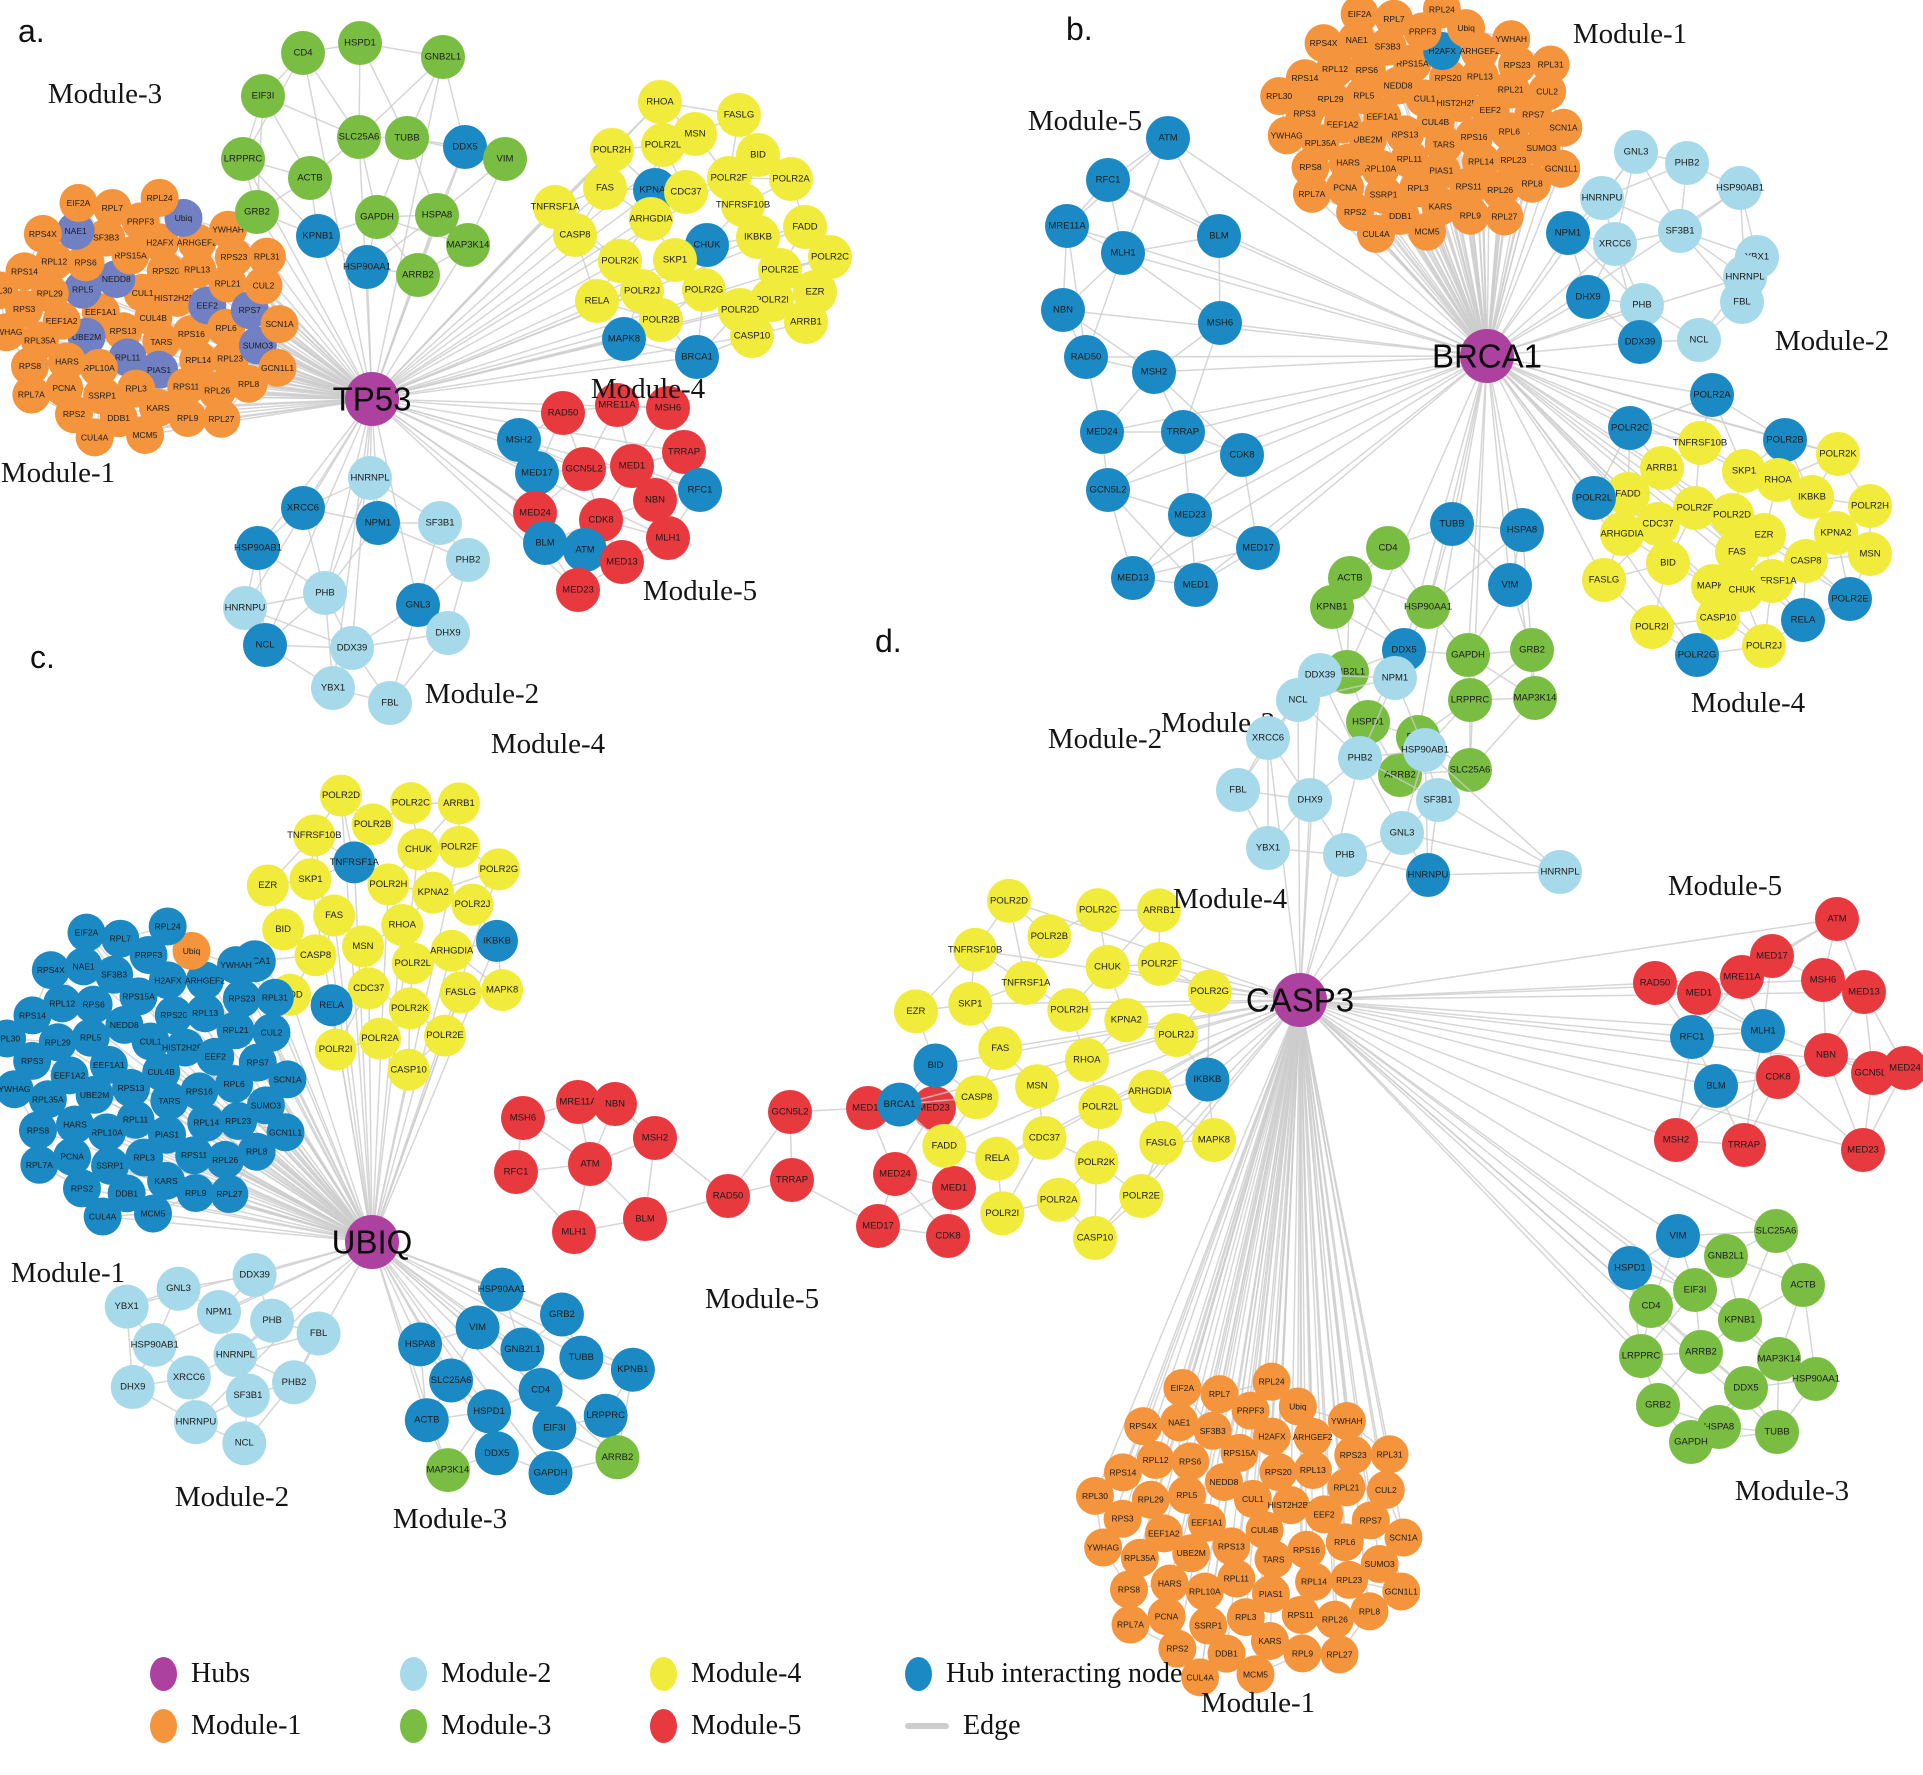 This screenshot has width=1923, height=1775. Describe the element at coordinates (1511, 90) in the screenshot. I see `node-label-RPL21: RPL21` at that location.